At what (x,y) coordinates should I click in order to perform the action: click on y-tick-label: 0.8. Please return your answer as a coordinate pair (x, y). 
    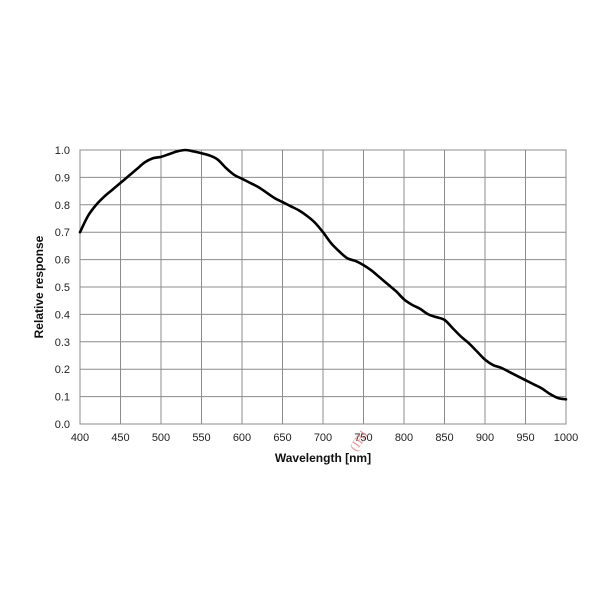
    Looking at the image, I should click on (62, 206).